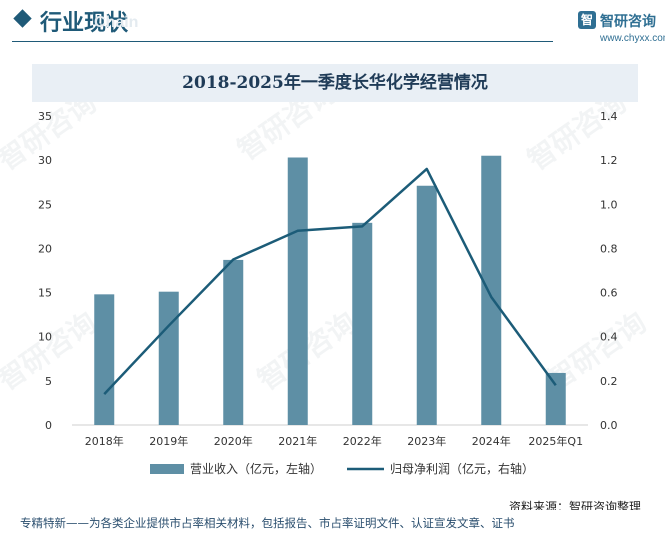  I want to click on x-tick-label: 2022年, so click(362, 441).